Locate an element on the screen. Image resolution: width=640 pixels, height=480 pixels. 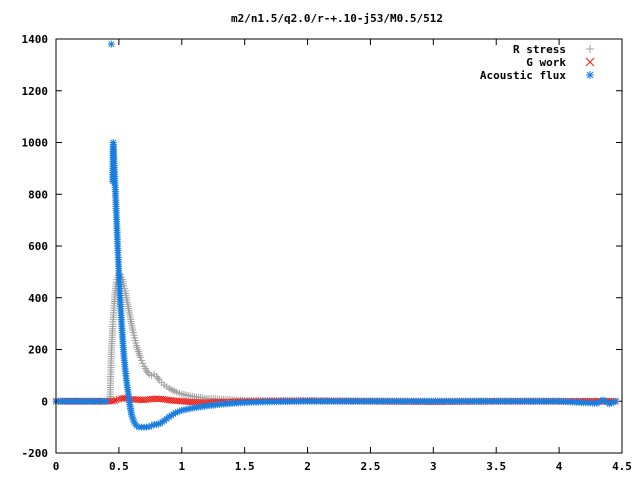
x-tick-label: 0 is located at coordinates (56, 466).